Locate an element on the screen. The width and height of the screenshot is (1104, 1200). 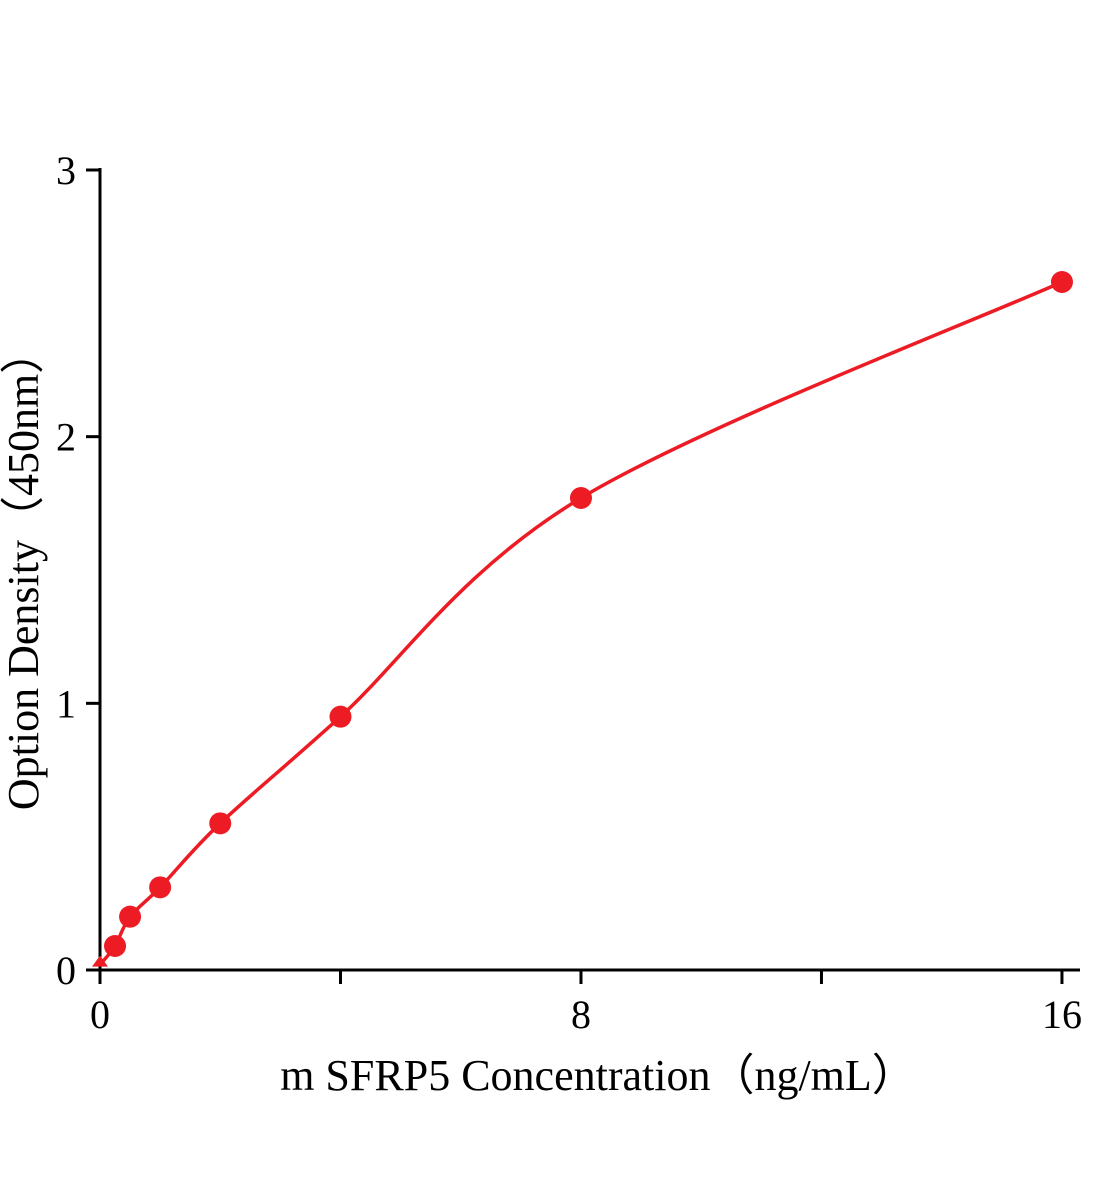
y-tick-label: 1 is located at coordinates (66, 703).